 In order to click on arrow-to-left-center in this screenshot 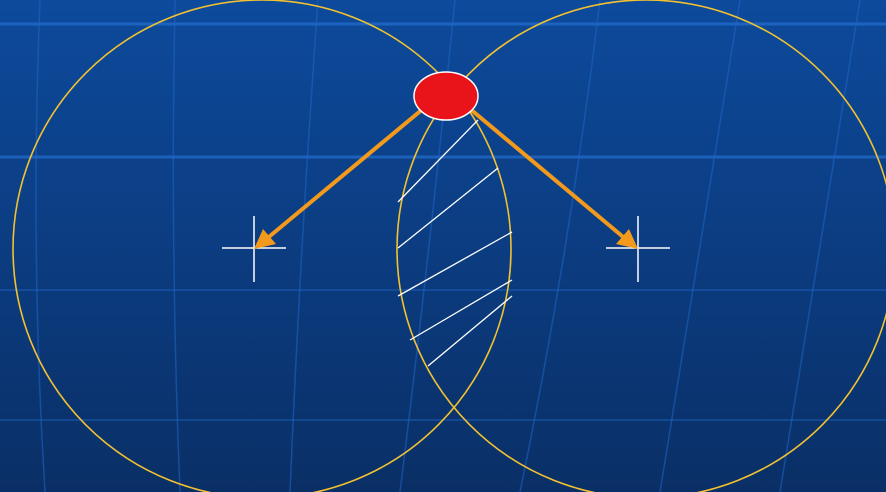, I will do `click(343, 175)`.